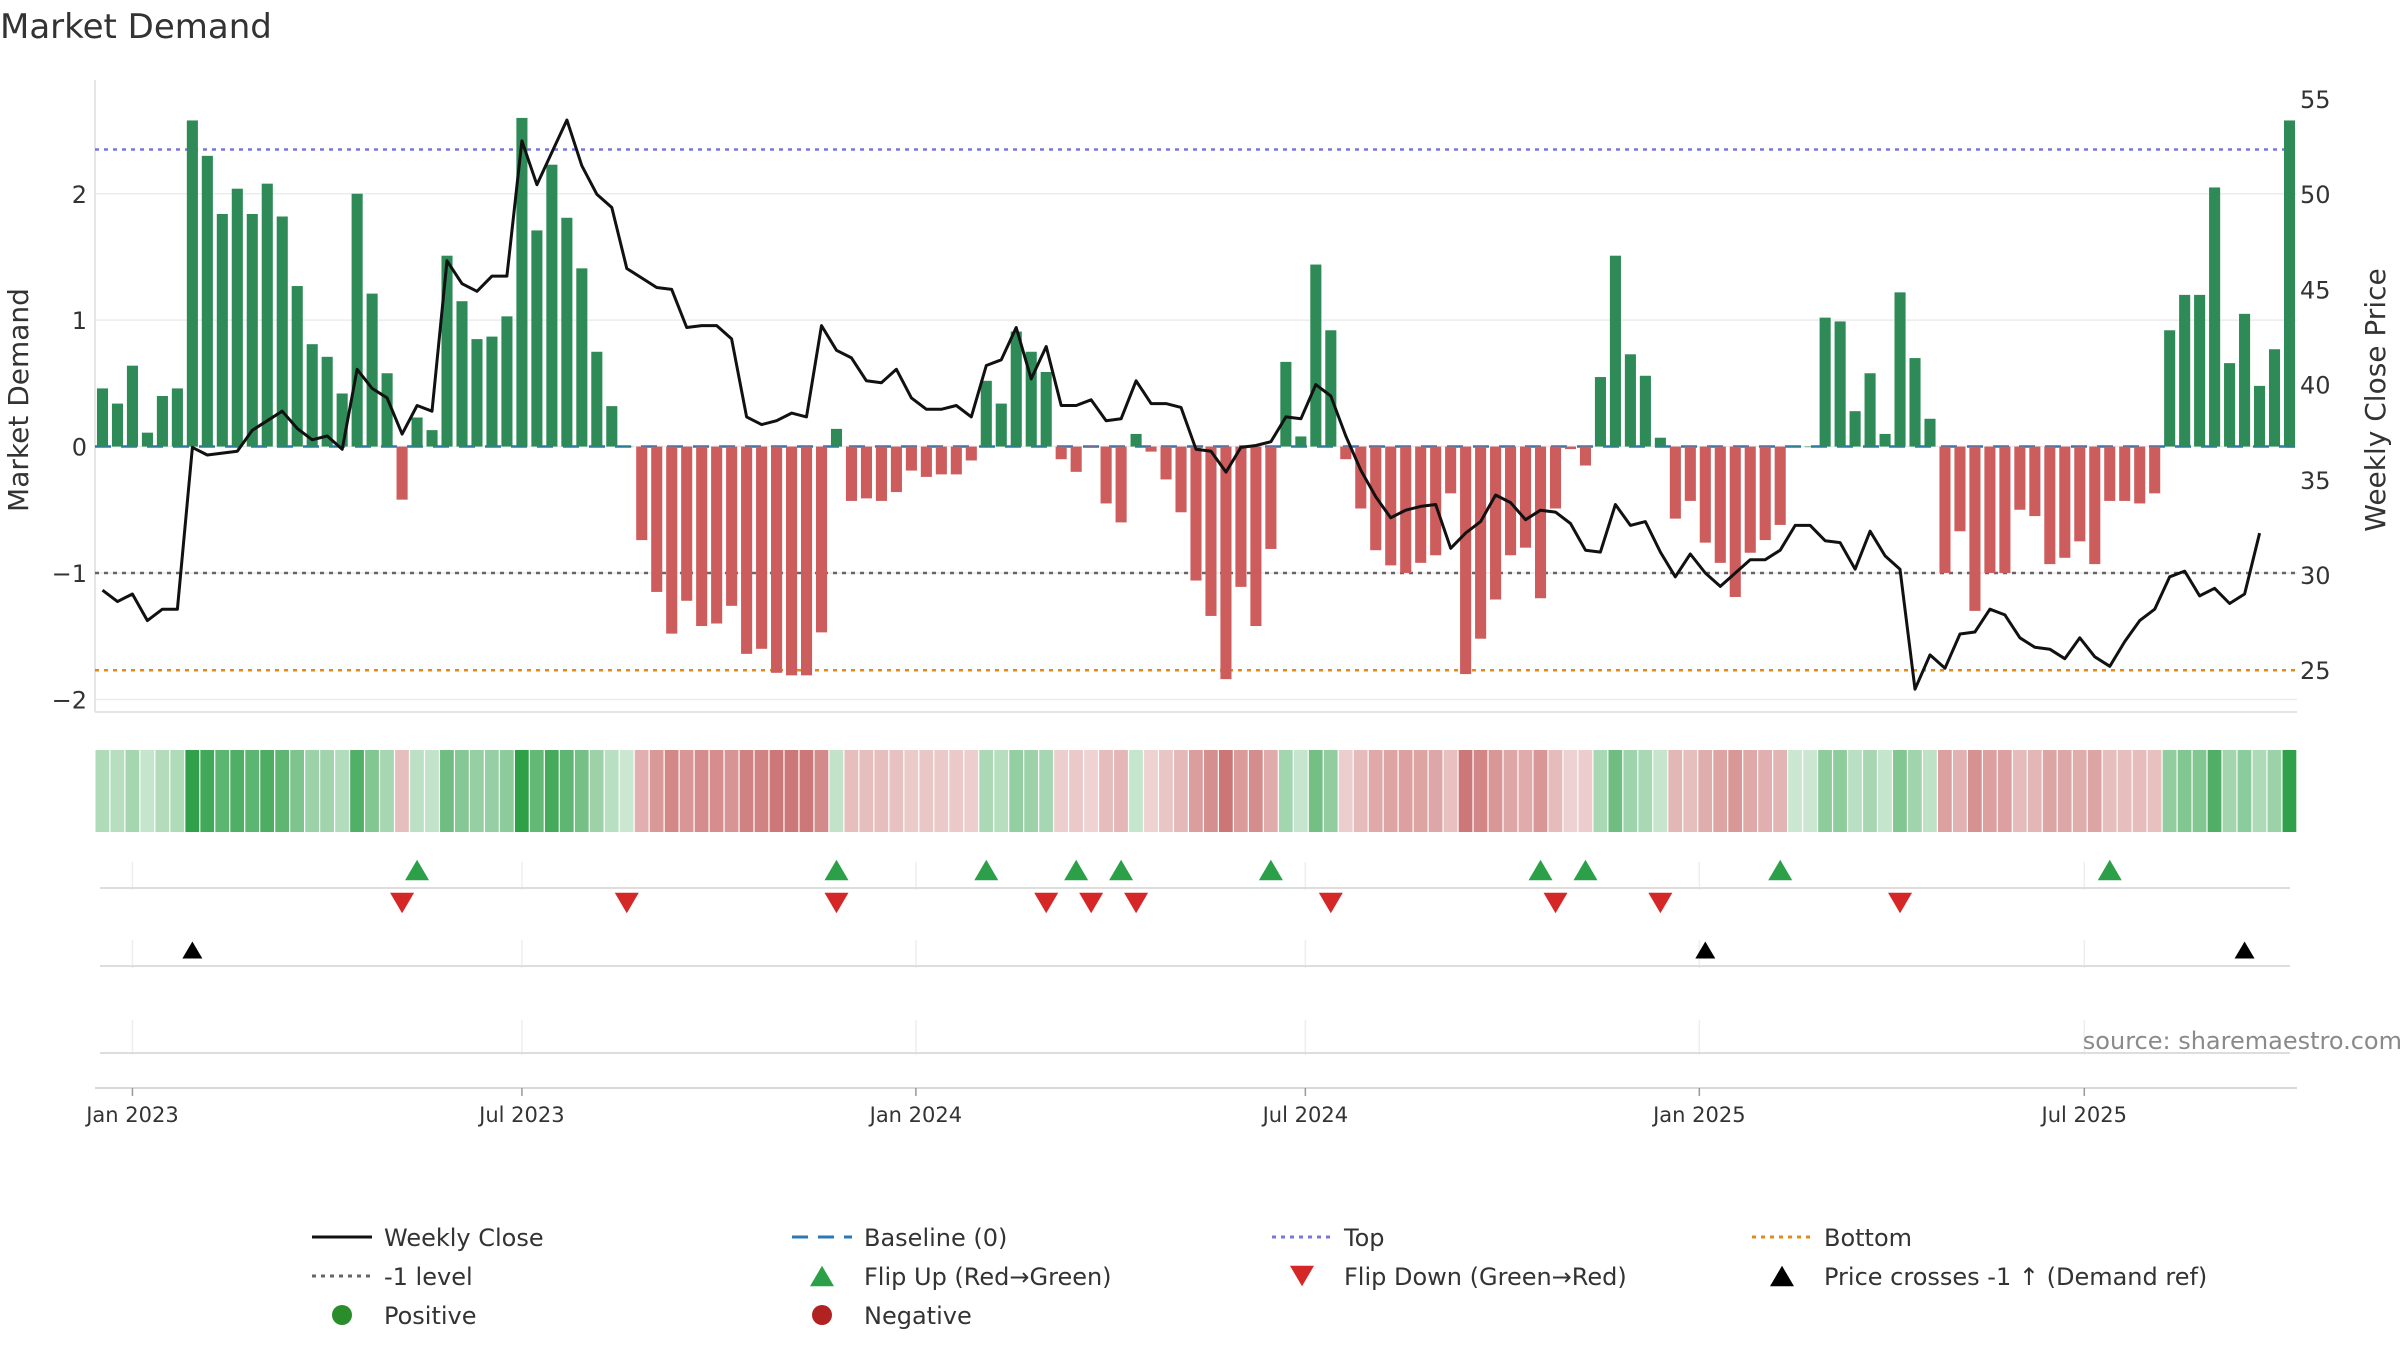 The height and width of the screenshot is (1350, 2400). What do you see at coordinates (2315, 385) in the screenshot?
I see `right-axis-ticks: 25 30 35 40 45 50 55` at bounding box center [2315, 385].